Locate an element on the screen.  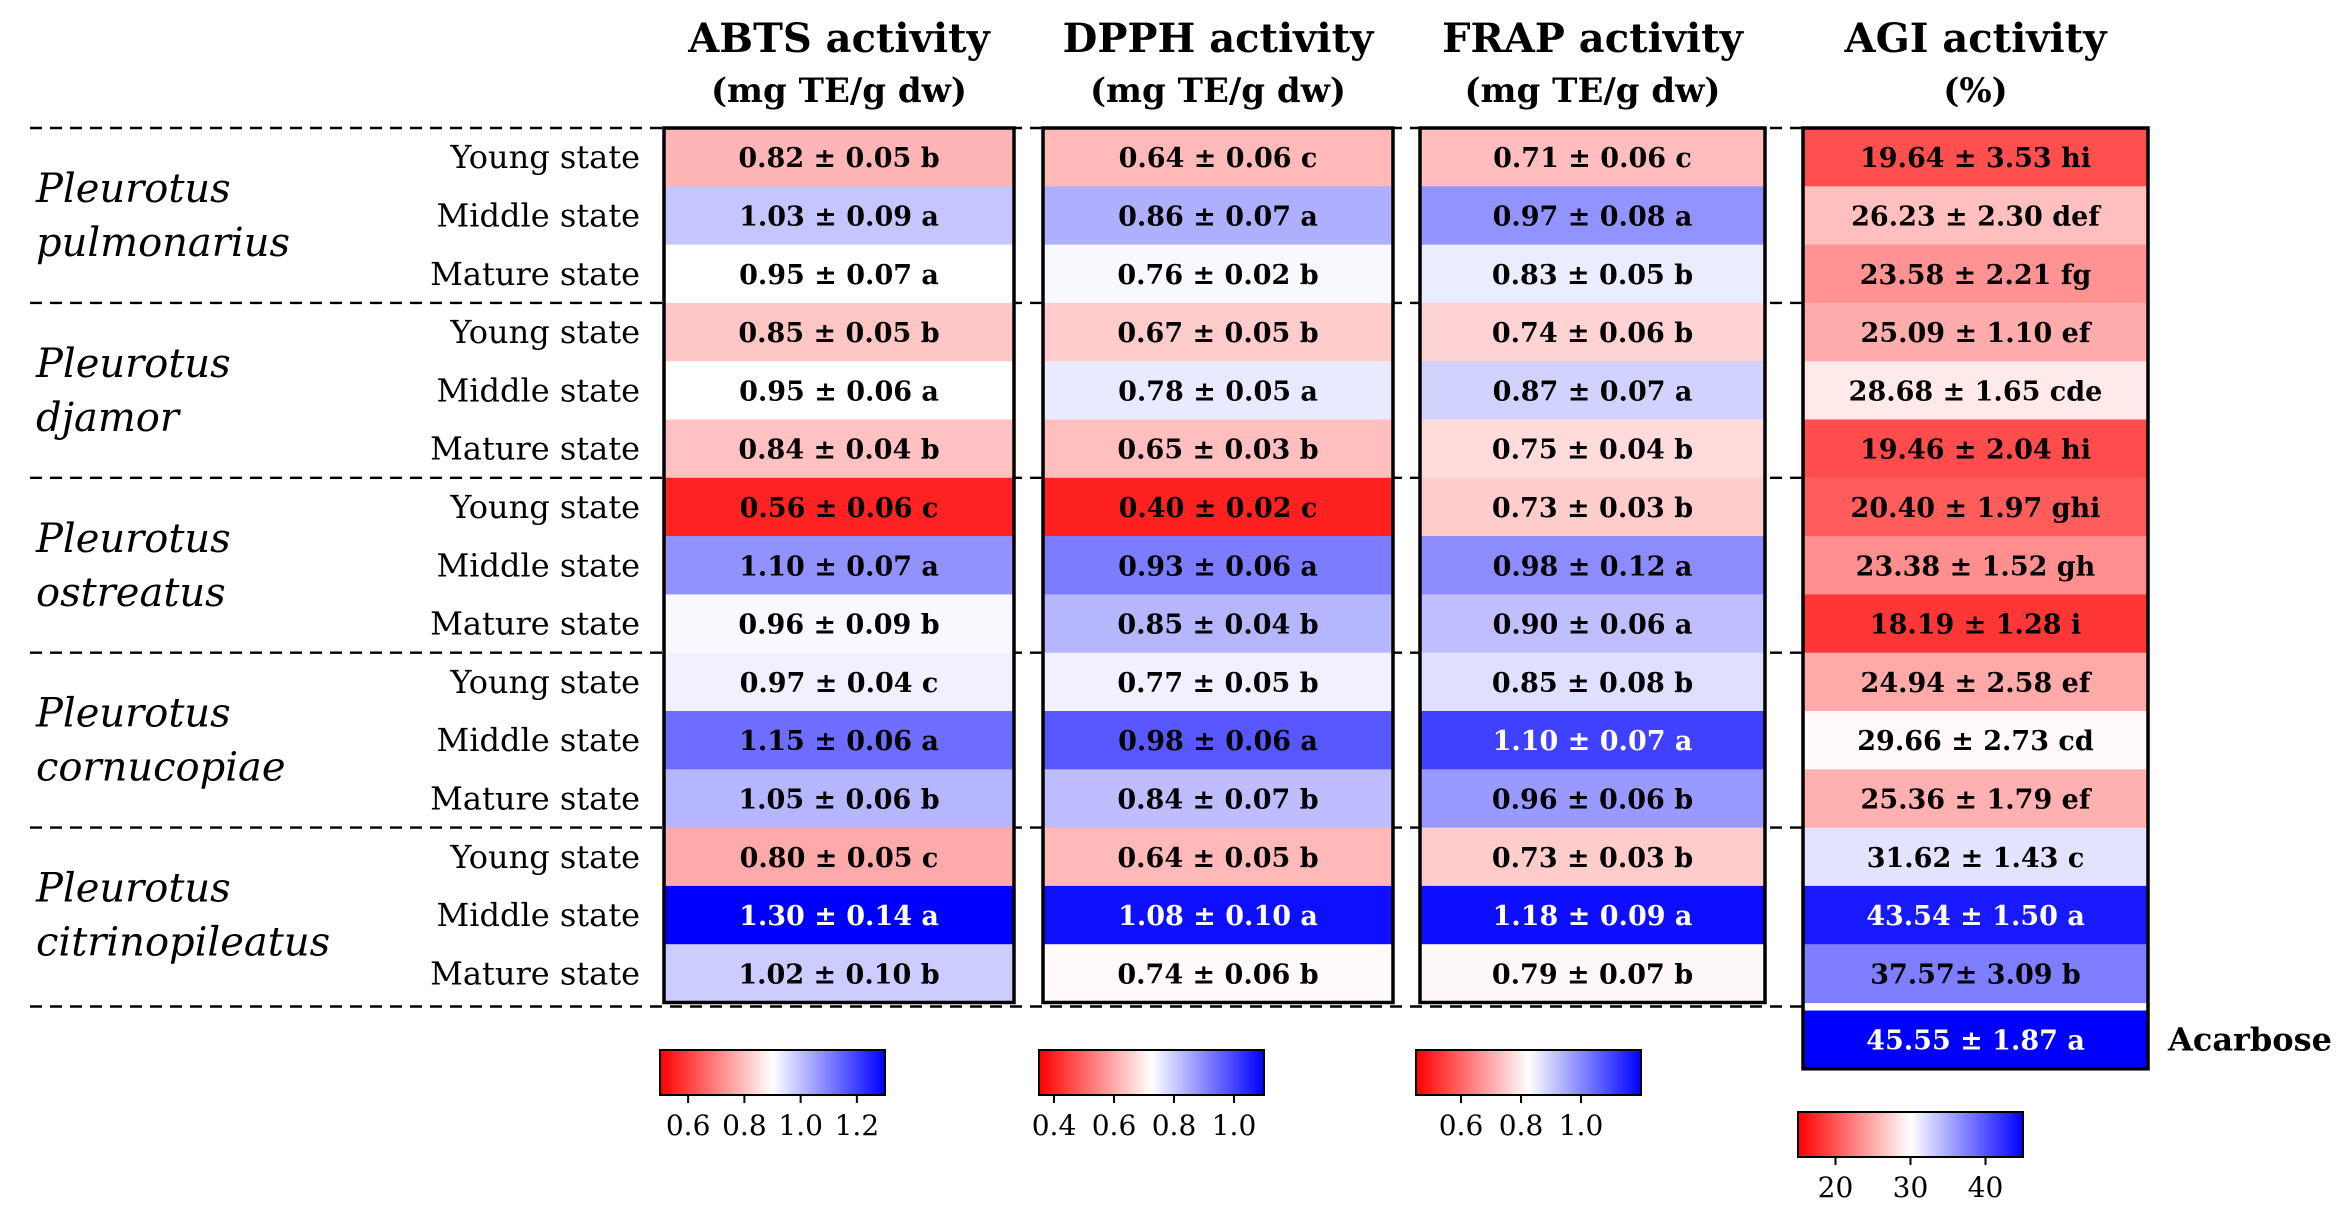
cell-value-label: 1.10 ± 0.07 a is located at coordinates (1593, 741).